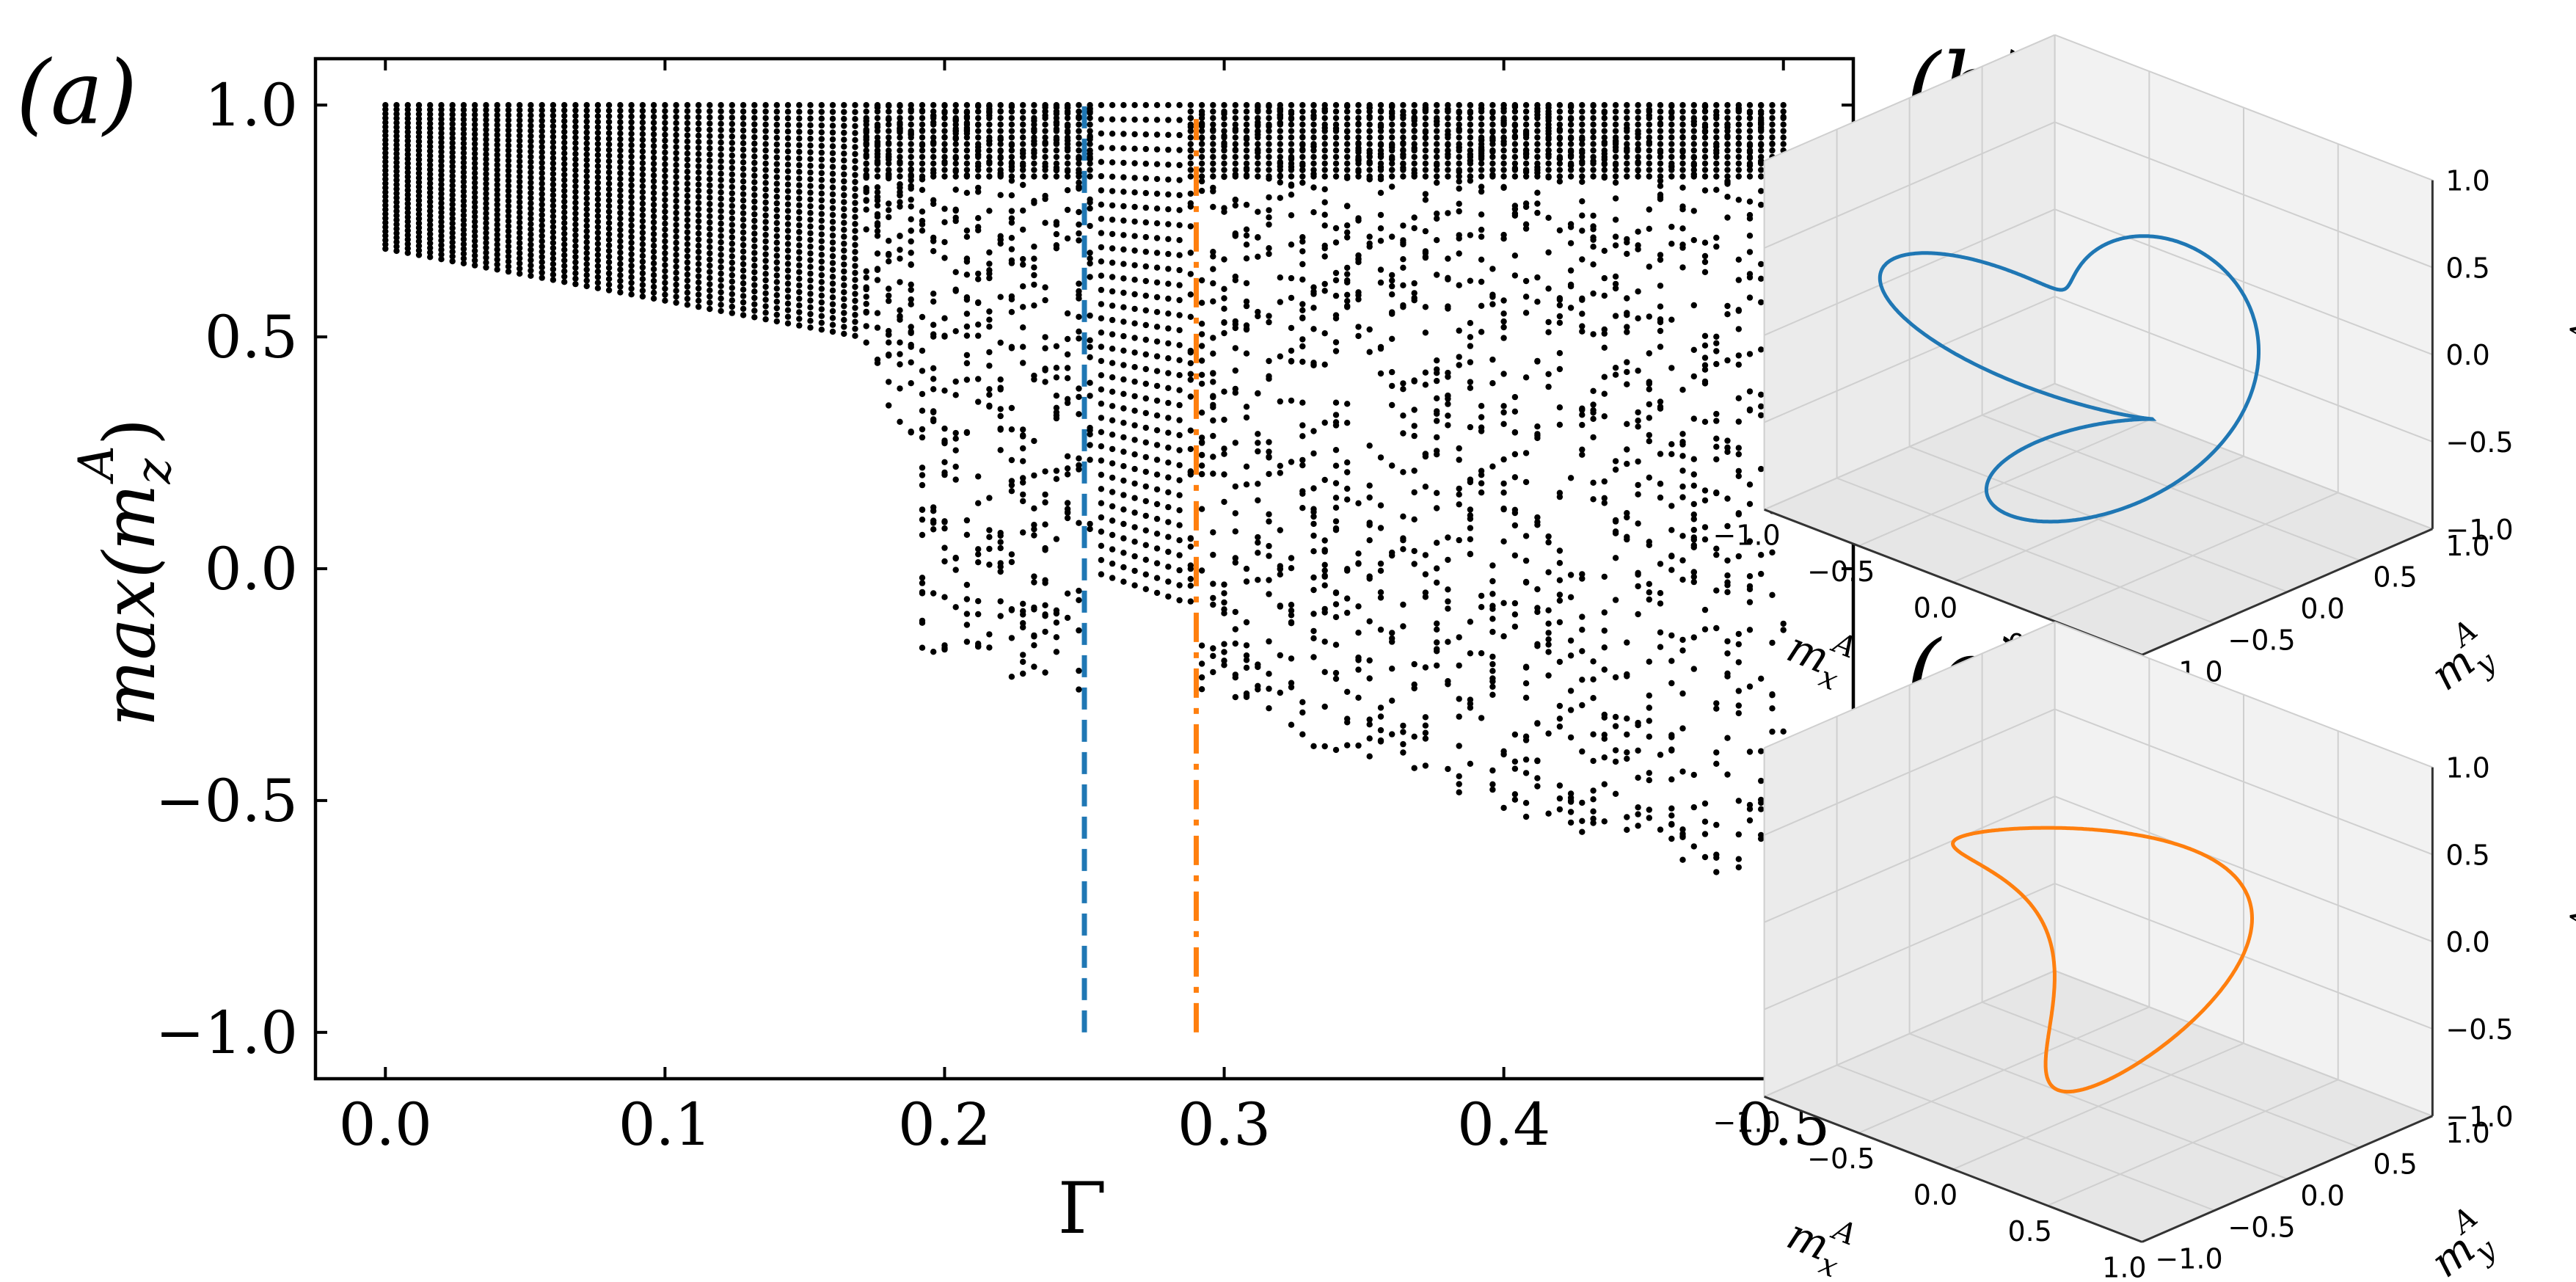 This screenshot has width=2576, height=1282. What do you see at coordinates (2098, 519) in the screenshot?
I see `grid-line` at bounding box center [2098, 519].